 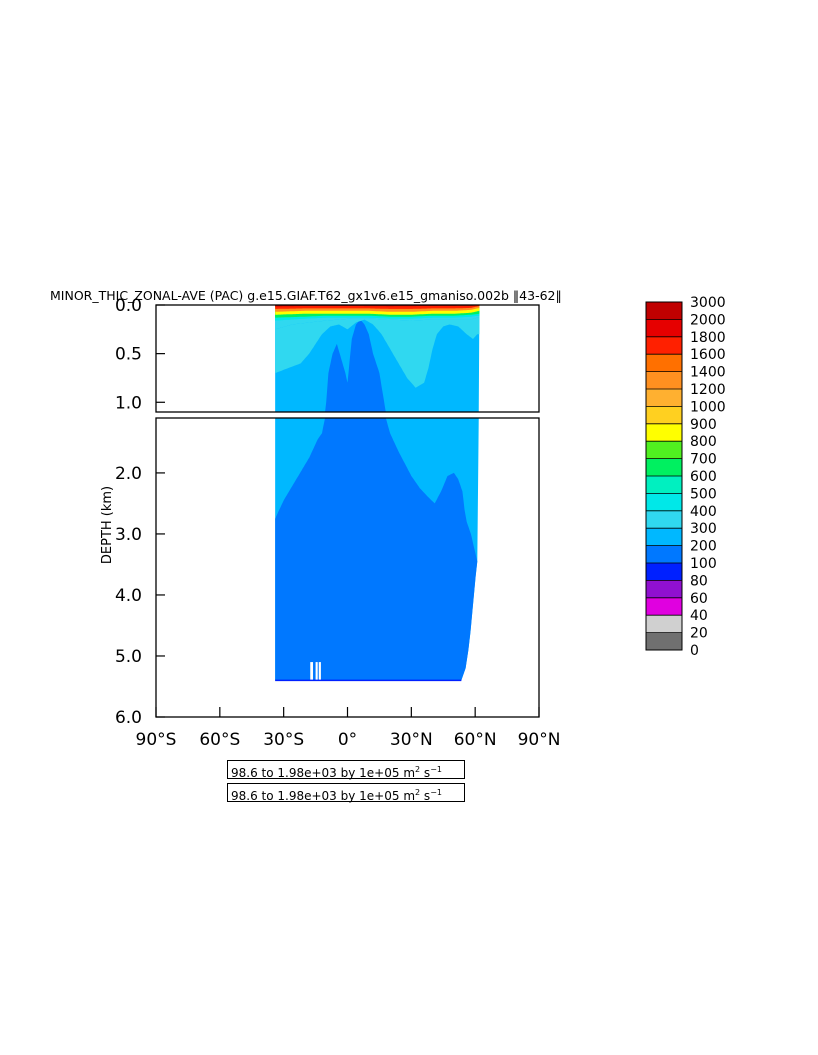 What do you see at coordinates (128, 718) in the screenshot?
I see `y-tick-label: 6.0` at bounding box center [128, 718].